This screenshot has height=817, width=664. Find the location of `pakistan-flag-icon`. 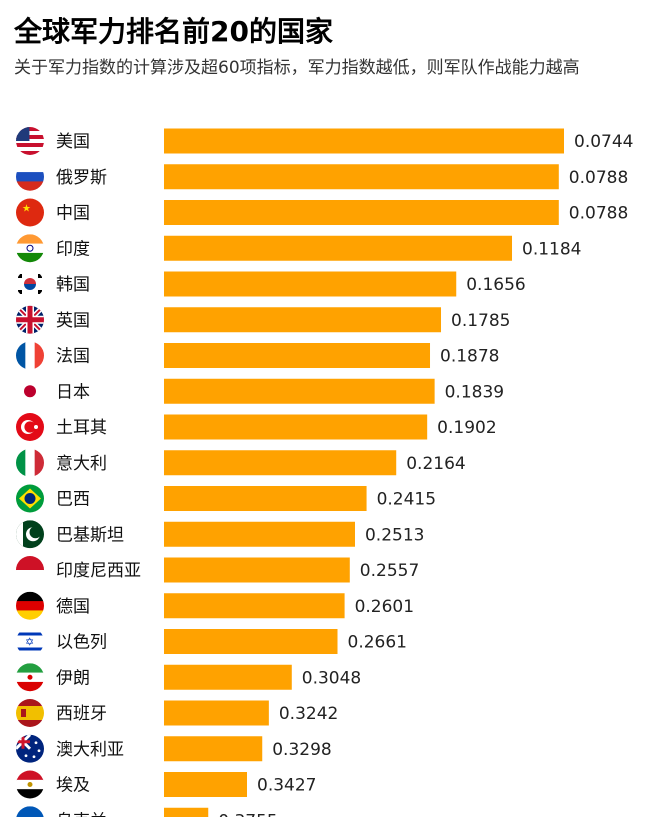

pakistan-flag-icon is located at coordinates (30, 534).